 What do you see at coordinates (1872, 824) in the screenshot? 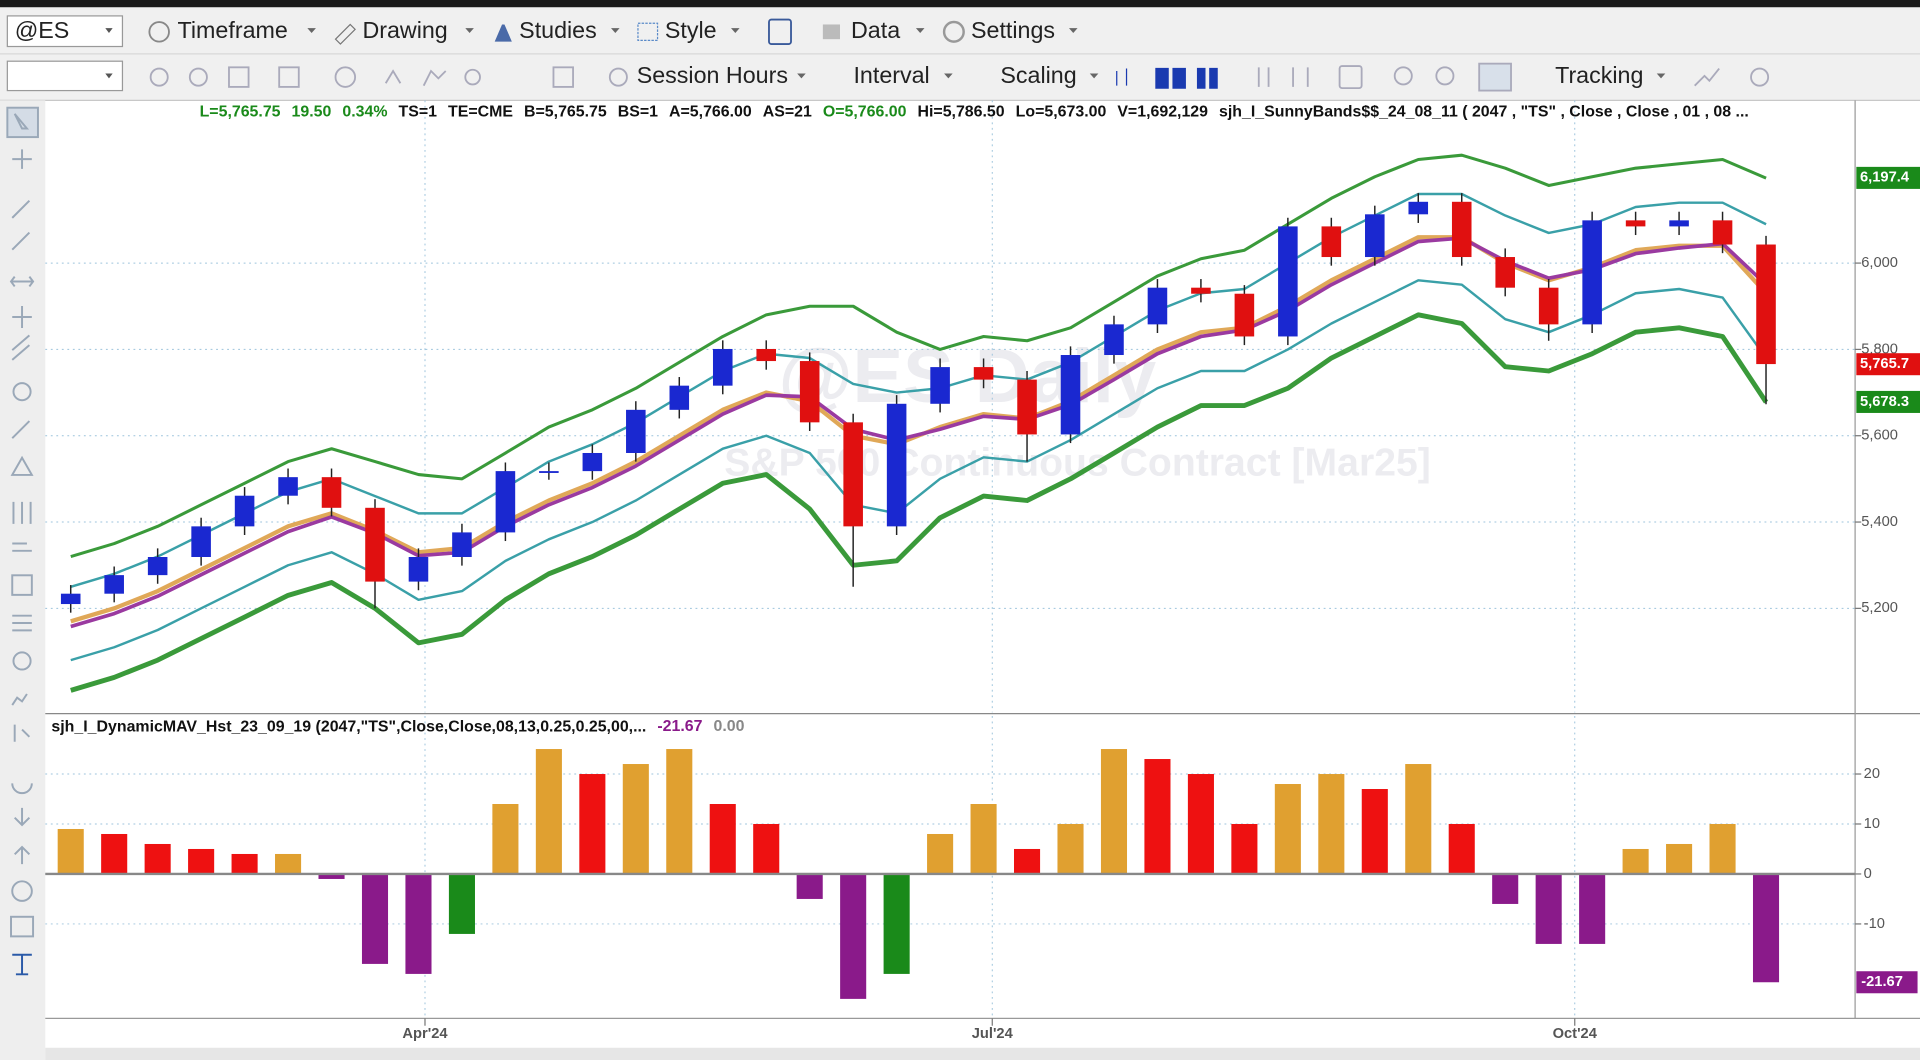
I see `y-tick-label: 10` at bounding box center [1872, 824].